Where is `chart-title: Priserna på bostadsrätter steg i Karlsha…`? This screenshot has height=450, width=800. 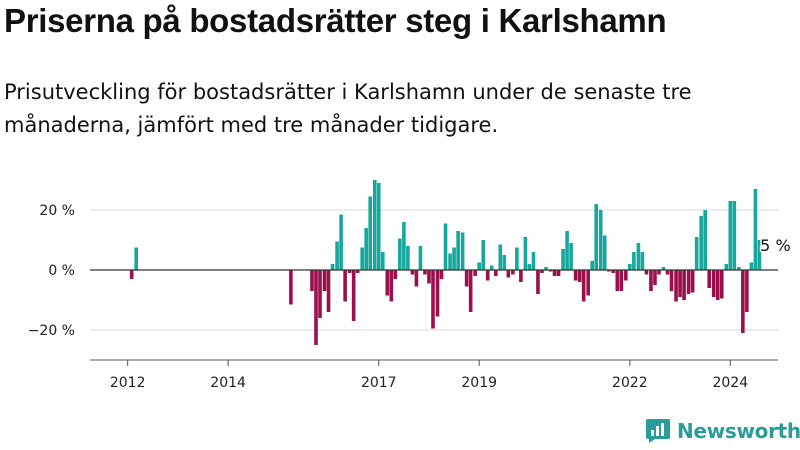
chart-title: Priserna på bostadsrätter steg i Karlsha… is located at coordinates (335, 20).